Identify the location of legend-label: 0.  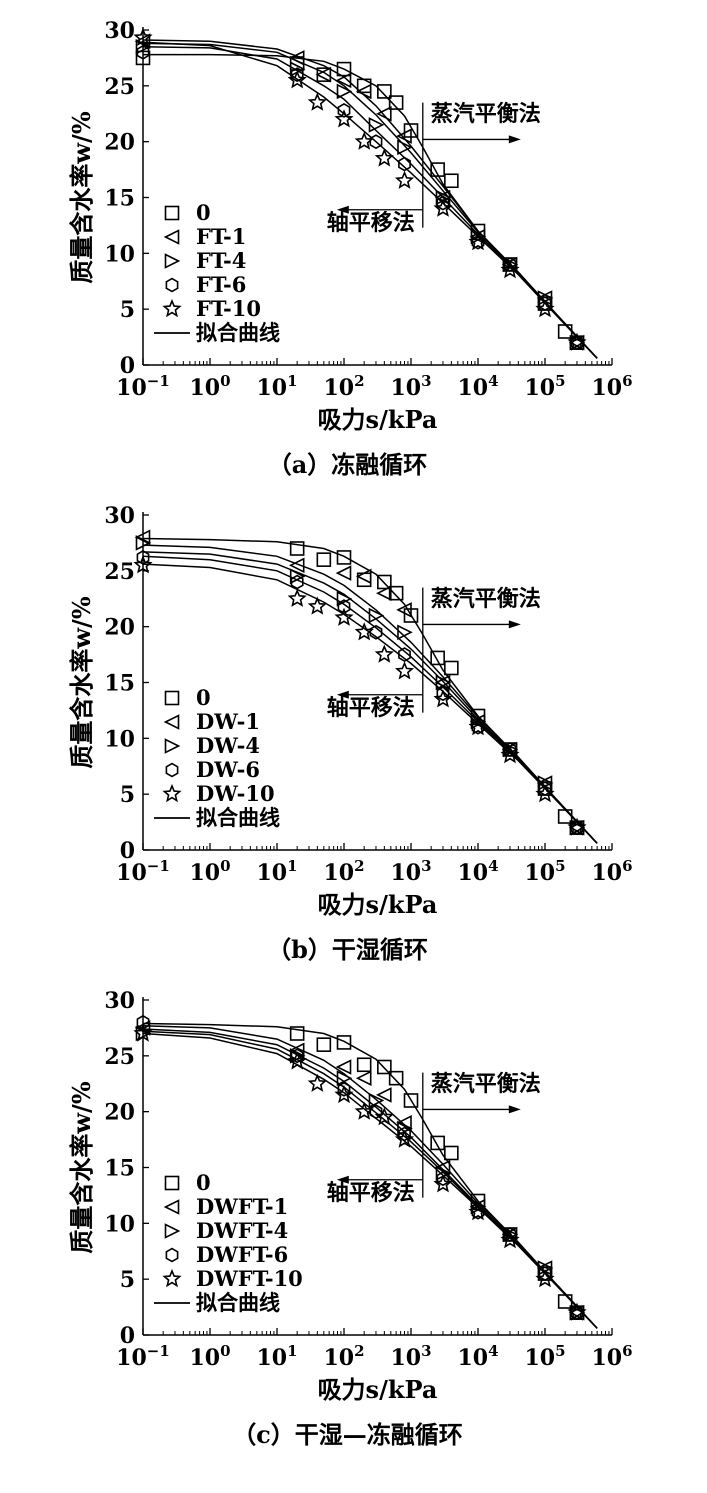
(203, 1182).